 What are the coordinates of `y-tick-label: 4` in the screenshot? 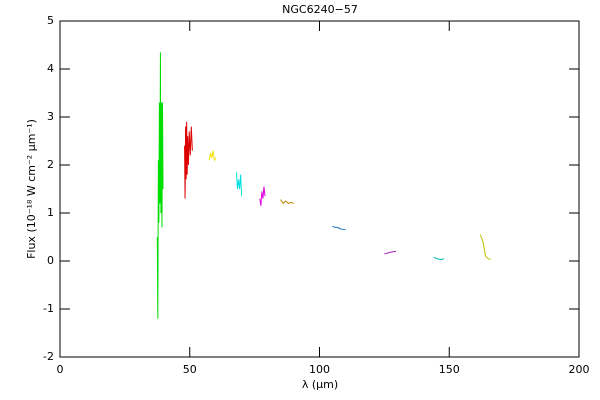 It's located at (50, 68).